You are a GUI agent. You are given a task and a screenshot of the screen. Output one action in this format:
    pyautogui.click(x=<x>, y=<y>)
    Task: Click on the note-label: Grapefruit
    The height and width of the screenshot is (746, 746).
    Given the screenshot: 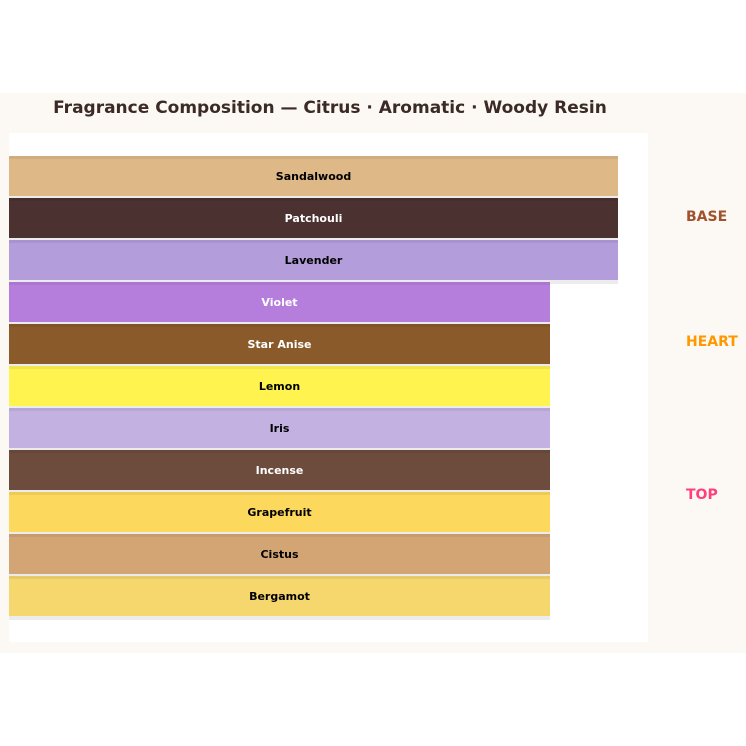 What is the action you would take?
    pyautogui.click(x=279, y=512)
    